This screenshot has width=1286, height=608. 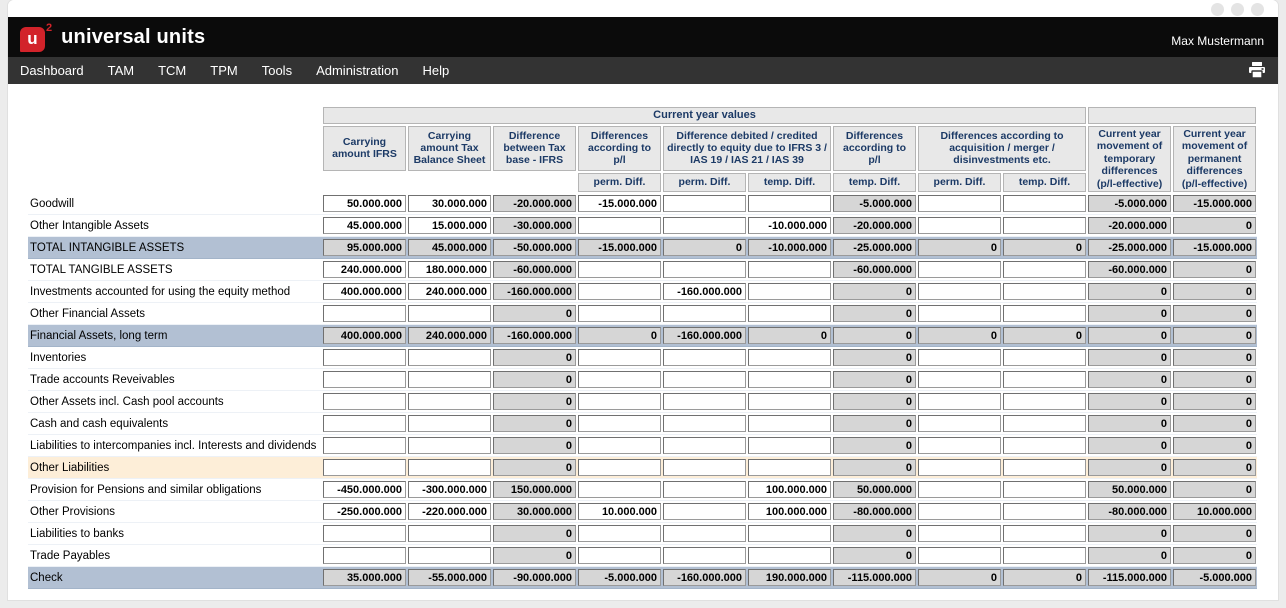 I want to click on value-cell-r10-c2, so click(x=449, y=402).